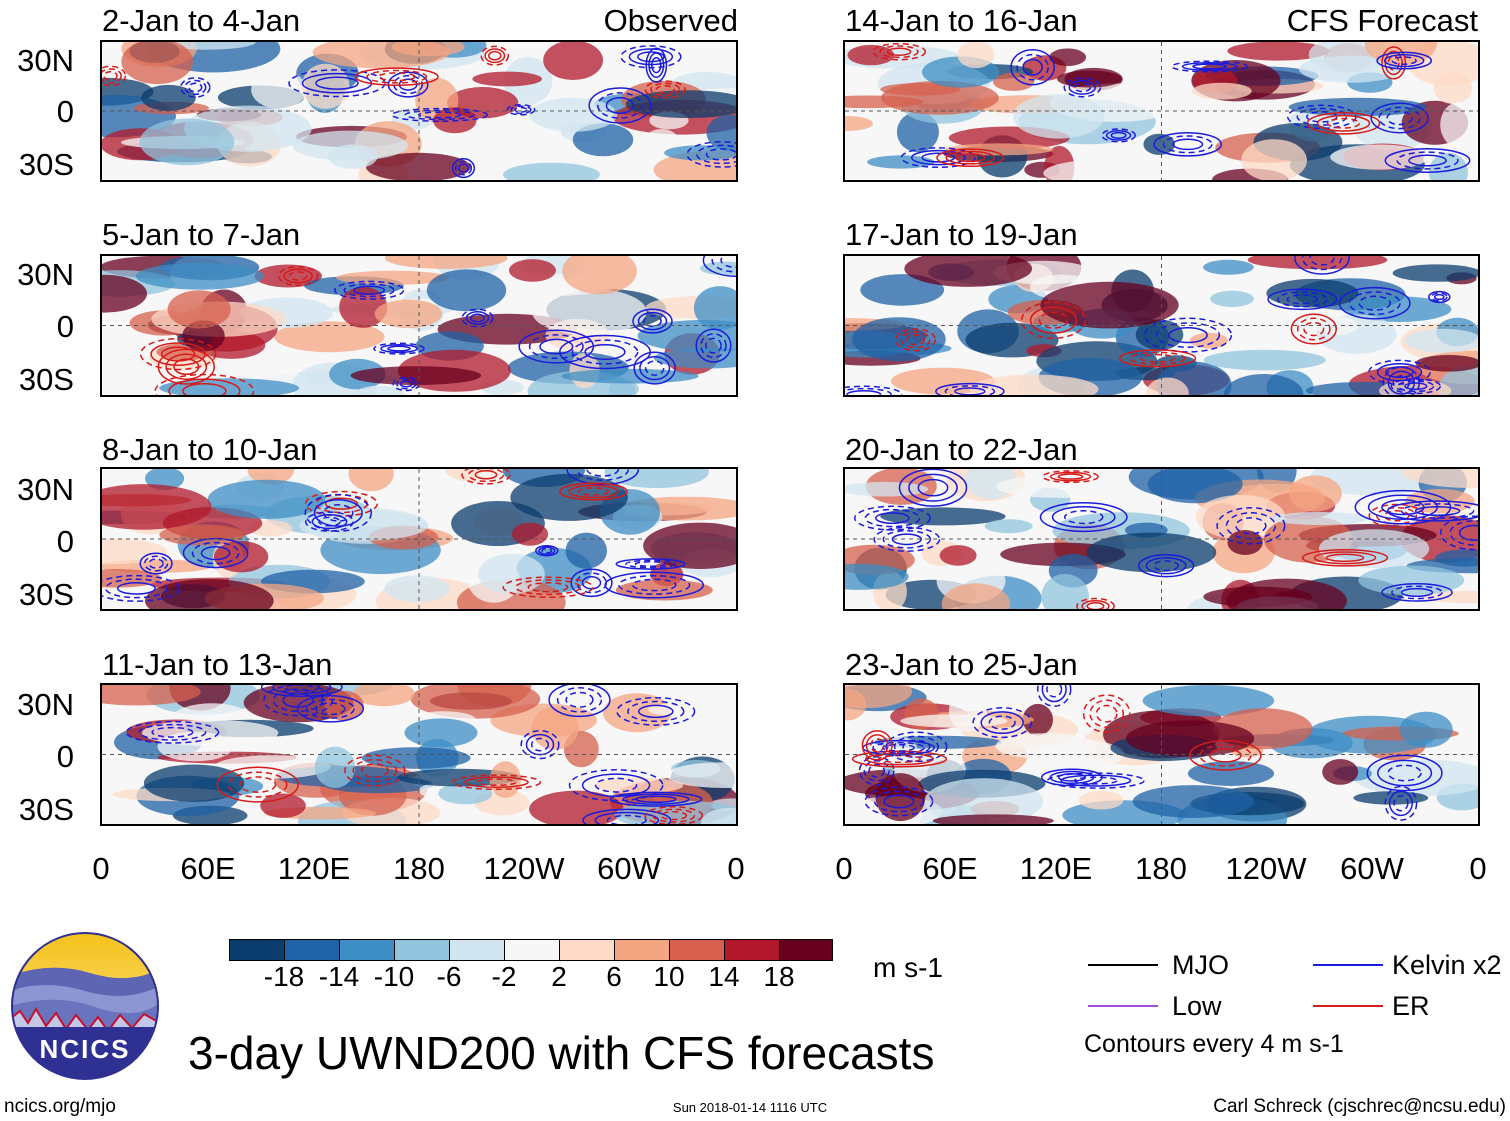 This screenshot has width=1510, height=1121. I want to click on legend-label-er: ER, so click(1411, 1006).